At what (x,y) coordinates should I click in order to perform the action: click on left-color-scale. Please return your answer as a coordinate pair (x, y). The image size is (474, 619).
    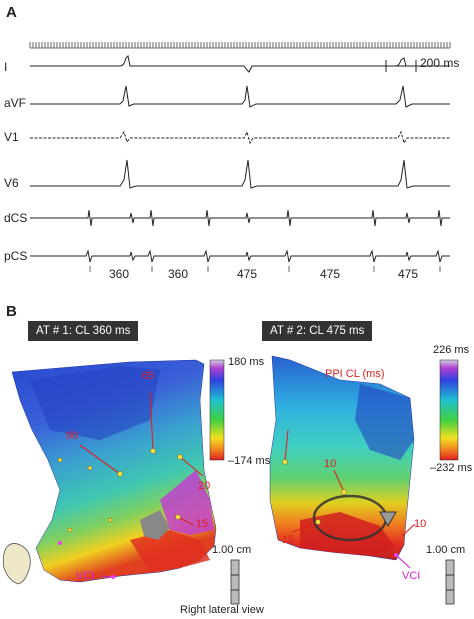
    Looking at the image, I should click on (217, 410).